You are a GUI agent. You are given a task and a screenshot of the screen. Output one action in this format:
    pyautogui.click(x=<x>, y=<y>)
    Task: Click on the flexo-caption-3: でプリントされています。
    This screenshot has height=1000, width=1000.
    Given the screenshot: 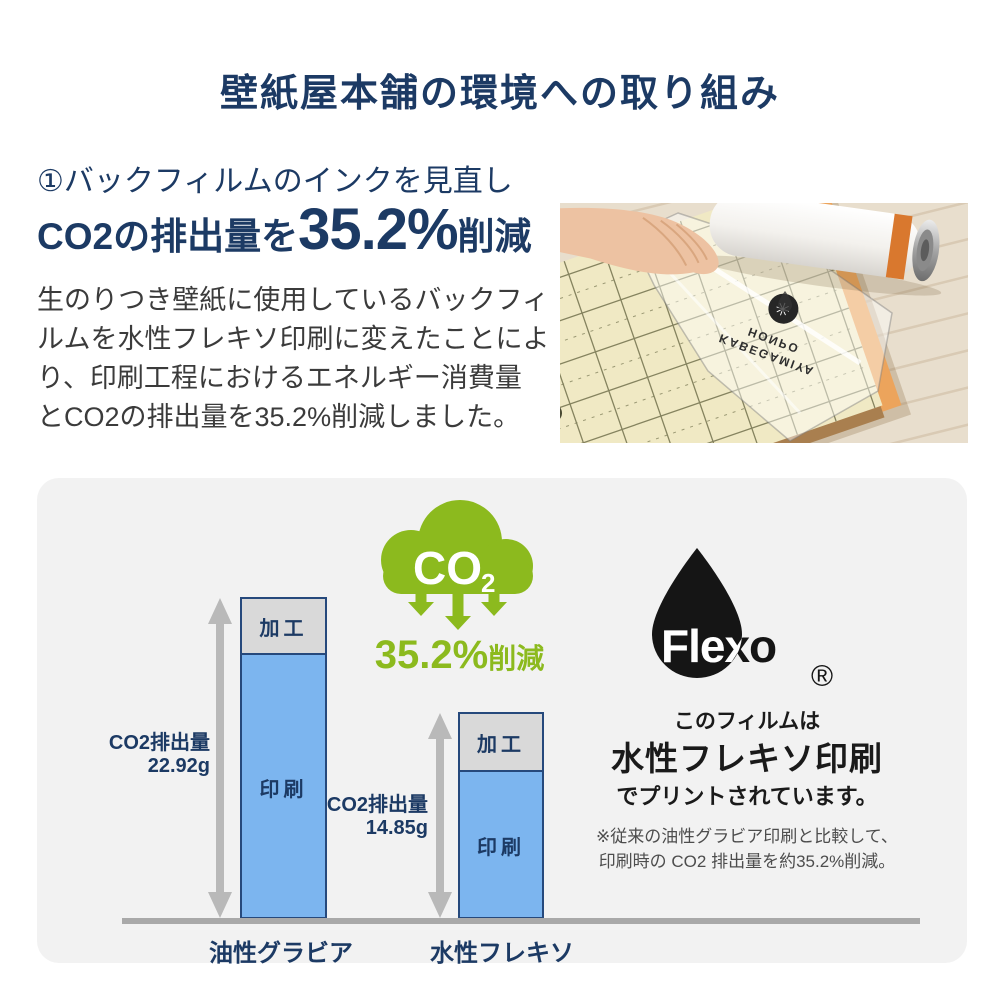 What is the action you would take?
    pyautogui.click(x=747, y=796)
    